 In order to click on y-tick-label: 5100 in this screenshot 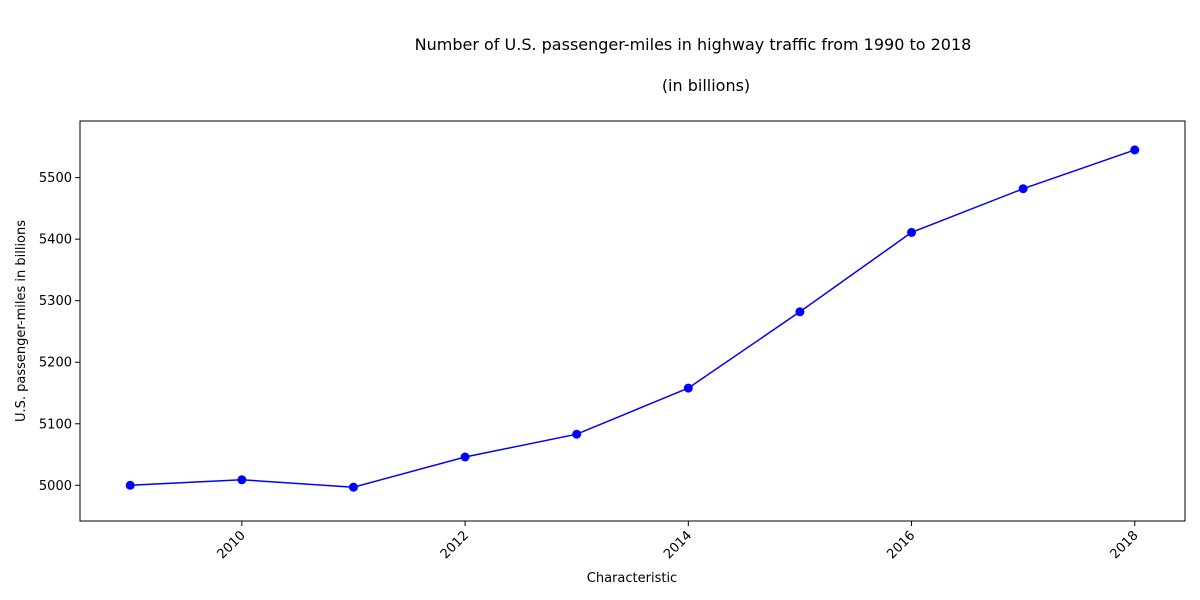, I will do `click(55, 424)`.